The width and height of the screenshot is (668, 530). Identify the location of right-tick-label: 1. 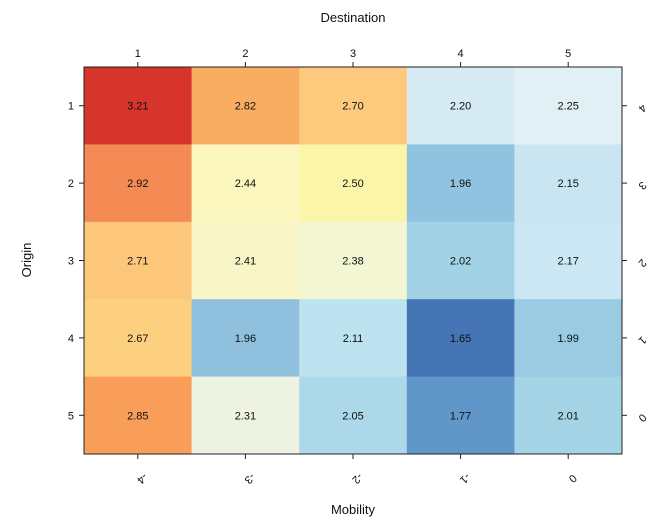
(642, 340).